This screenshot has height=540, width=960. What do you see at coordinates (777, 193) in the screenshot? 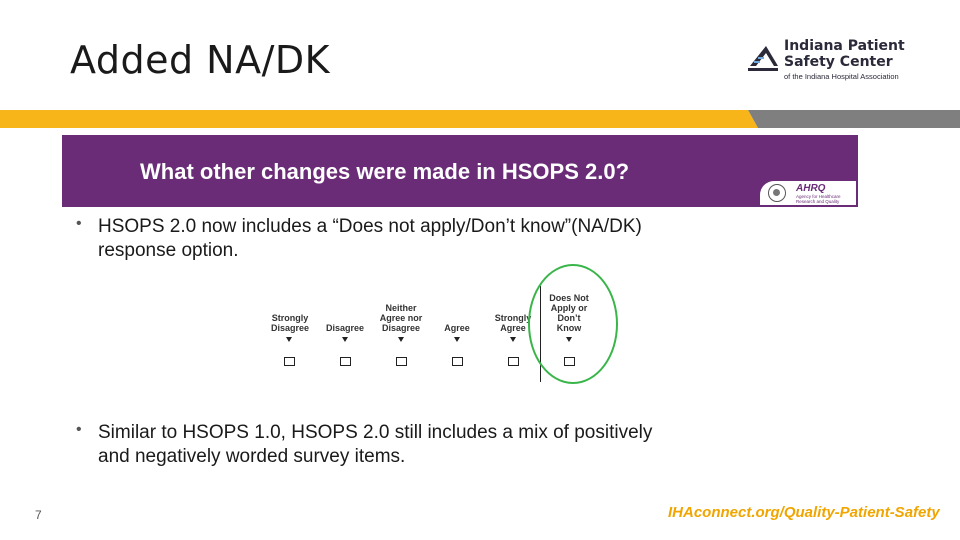
I see `hhs-seal-icon` at bounding box center [777, 193].